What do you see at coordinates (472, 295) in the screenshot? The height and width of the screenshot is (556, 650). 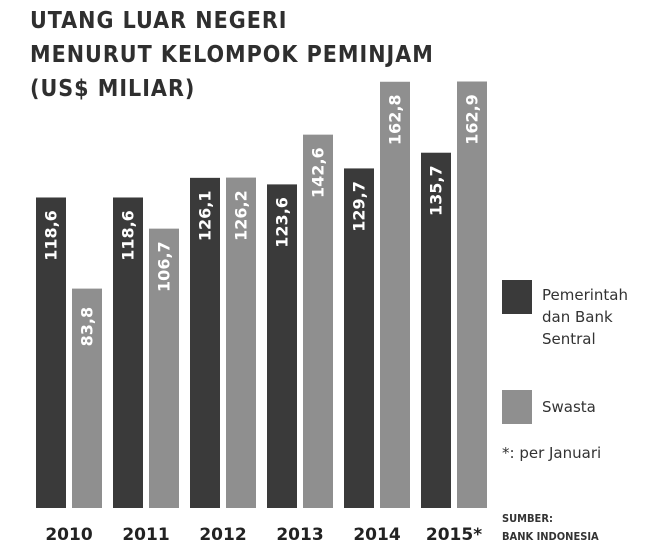 I see `bar-swasta-2015` at bounding box center [472, 295].